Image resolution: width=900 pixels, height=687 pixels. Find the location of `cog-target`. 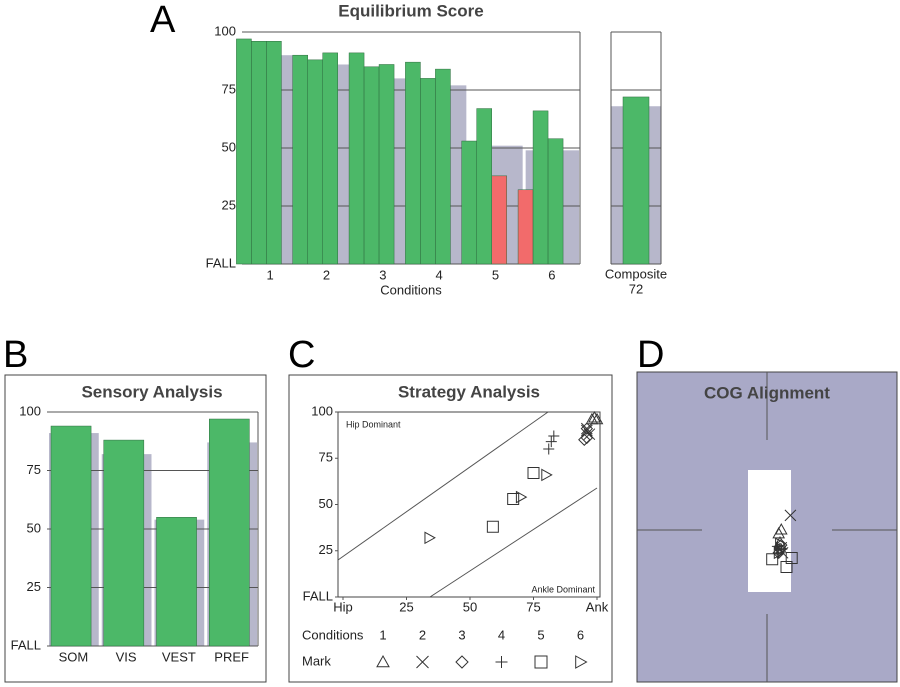

cog-target is located at coordinates (769, 531).